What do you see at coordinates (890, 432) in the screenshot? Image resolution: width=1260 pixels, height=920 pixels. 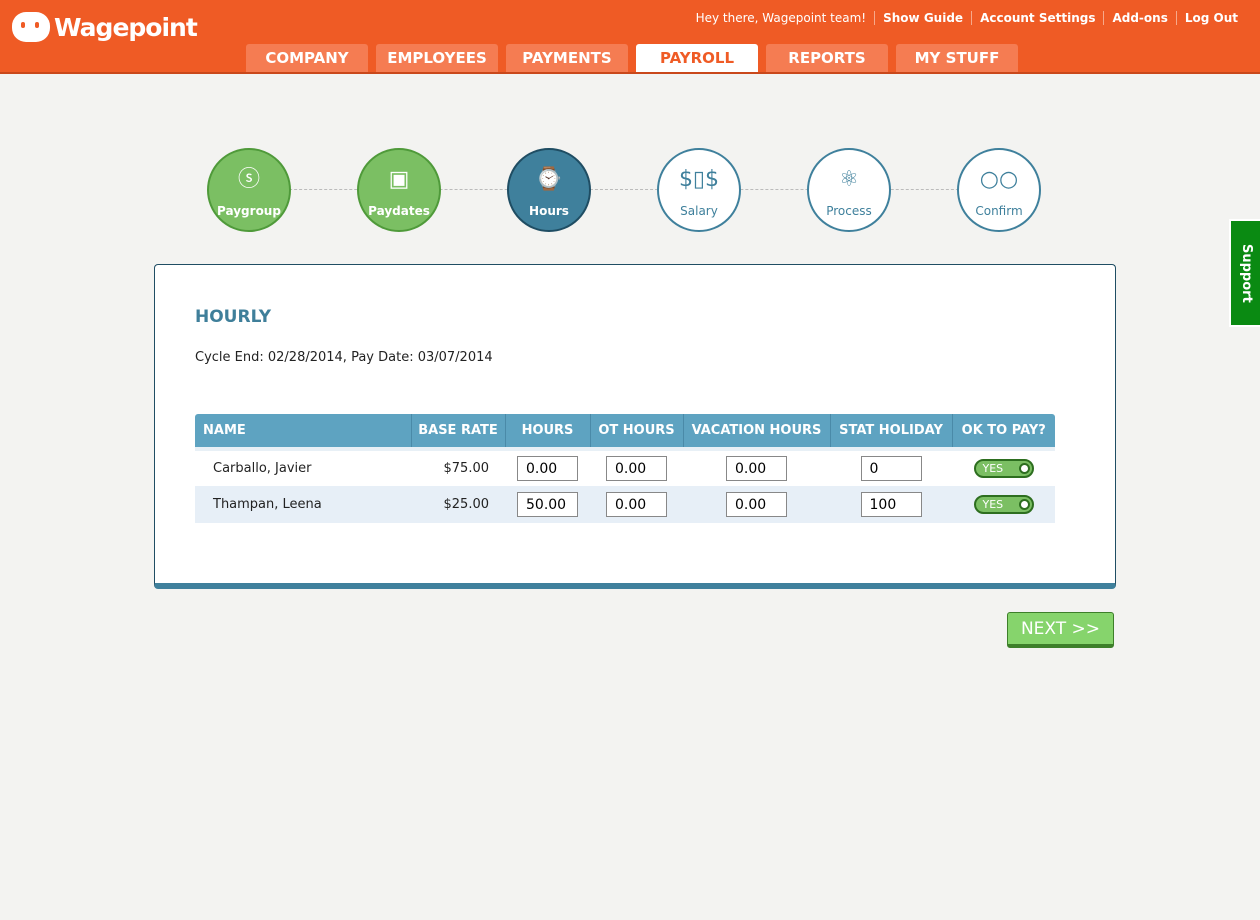 I see `col-stat-holiday: STAT HOLIDAY` at bounding box center [890, 432].